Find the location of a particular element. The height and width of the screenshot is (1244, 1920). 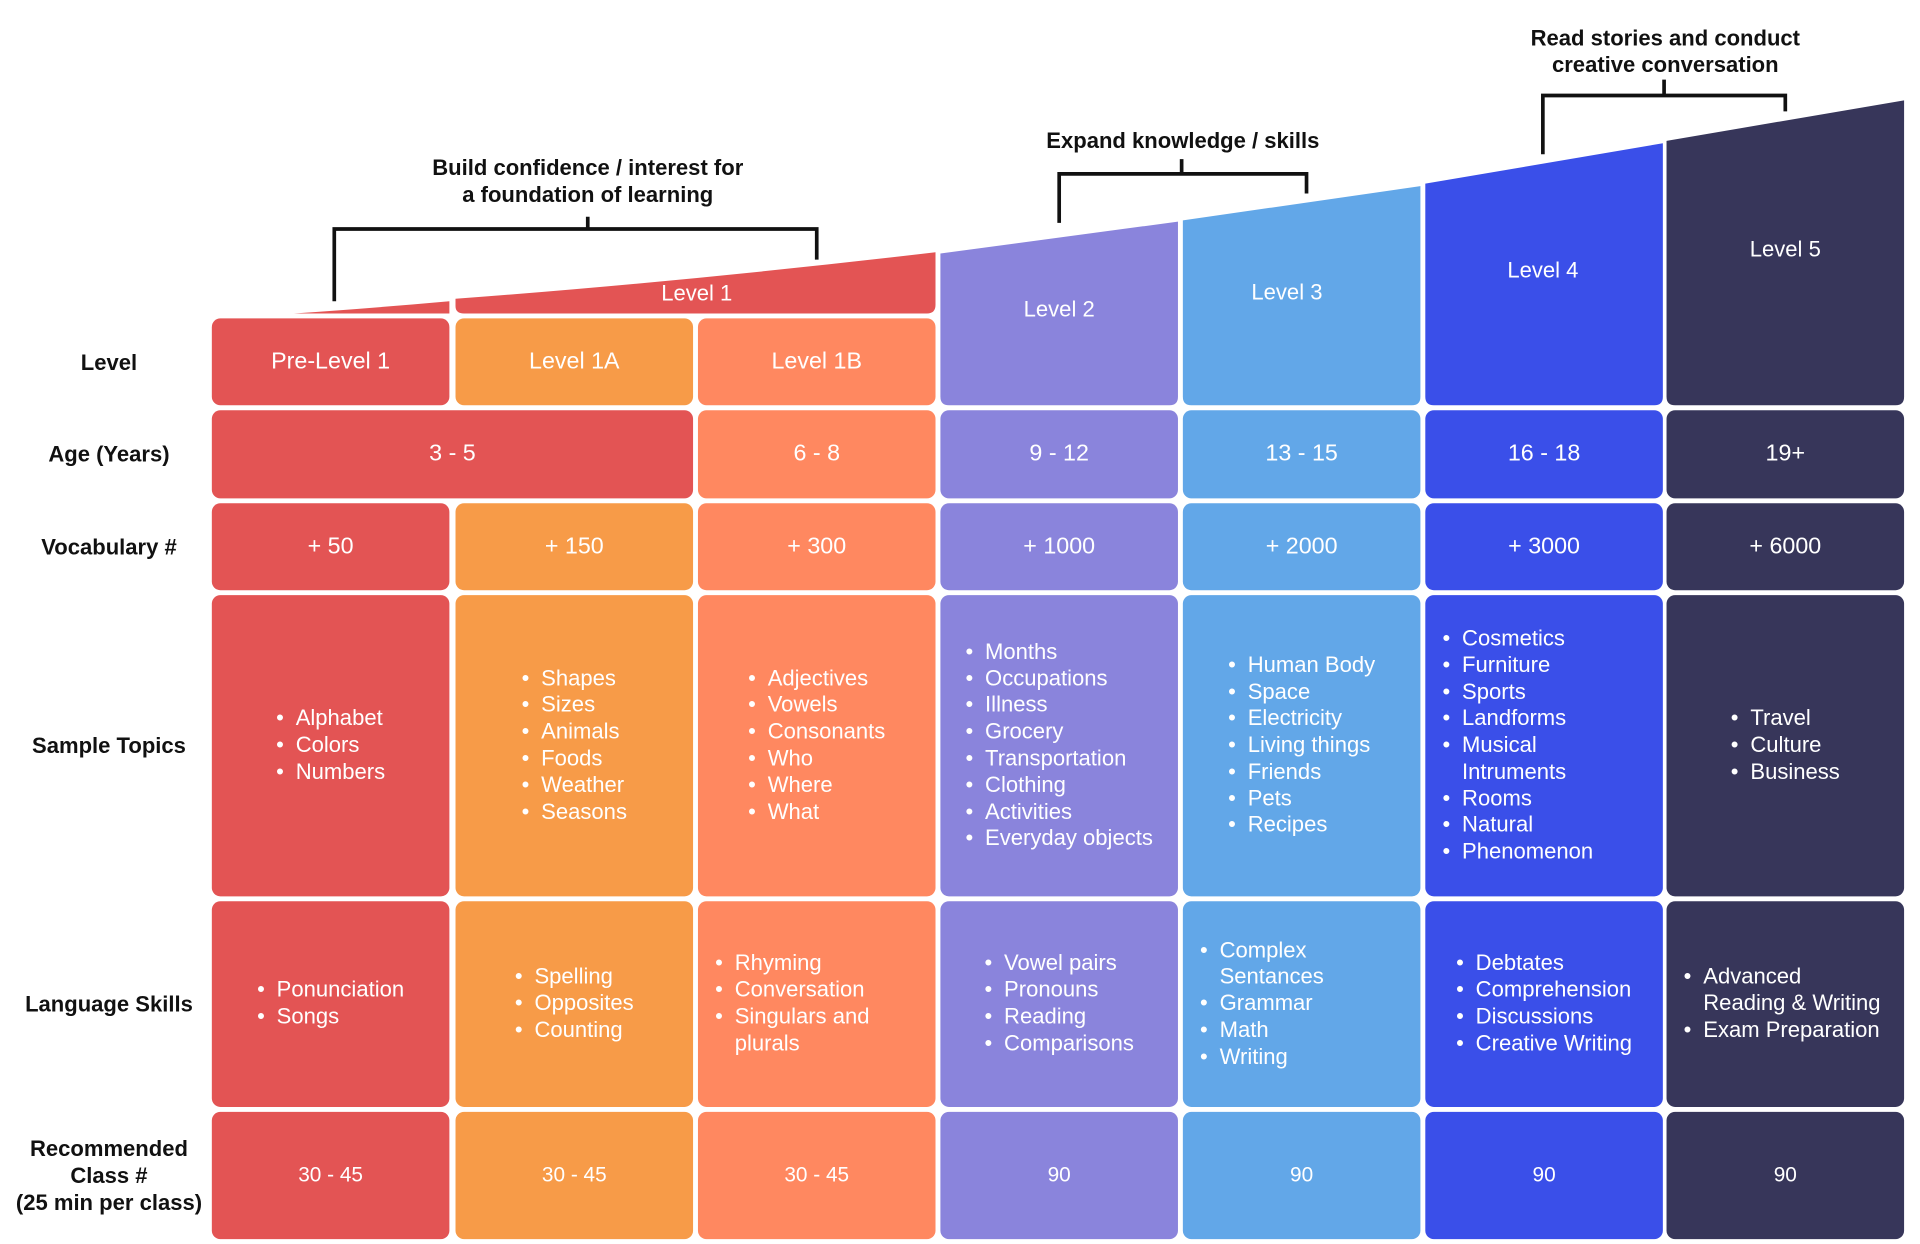

age-value: 19+ is located at coordinates (1785, 453).